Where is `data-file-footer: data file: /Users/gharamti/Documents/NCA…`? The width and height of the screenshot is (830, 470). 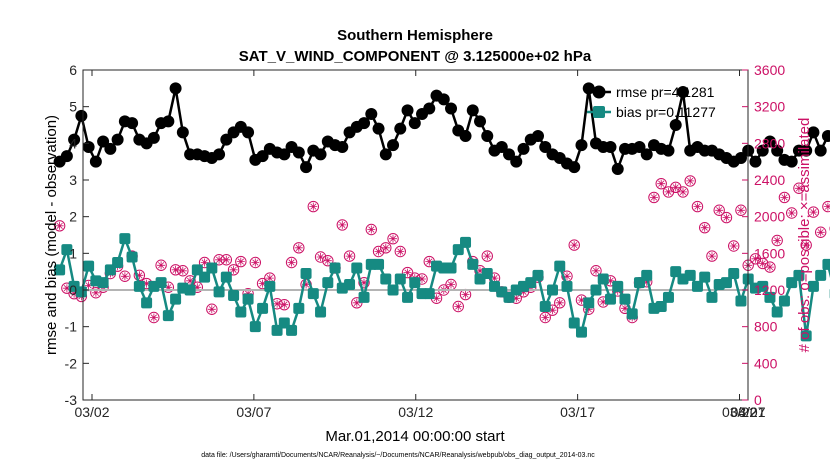
data-file-footer: data file: /Users/gharamti/Documents/NCA… is located at coordinates (398, 455).